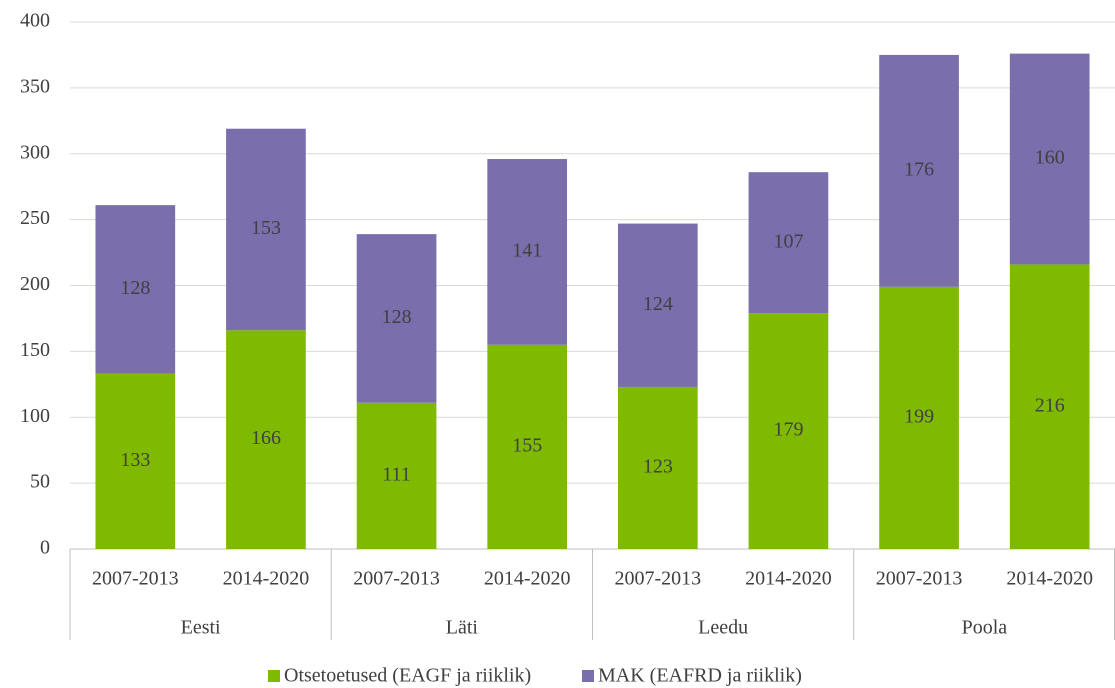 This screenshot has width=1115, height=688. What do you see at coordinates (35, 218) in the screenshot?
I see `y-tick-label: 250` at bounding box center [35, 218].